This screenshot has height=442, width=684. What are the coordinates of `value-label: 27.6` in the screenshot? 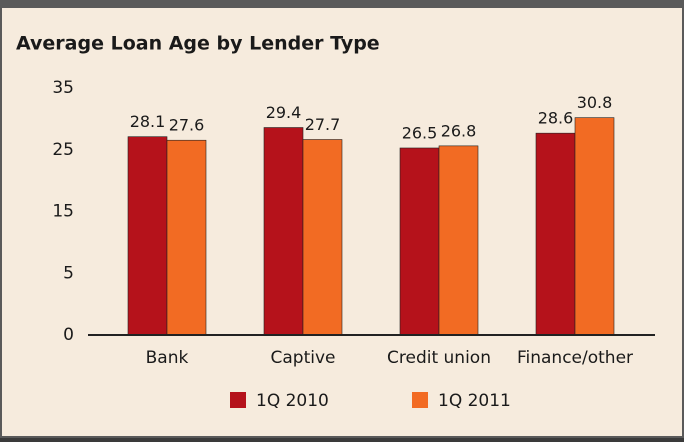 It's located at (187, 125).